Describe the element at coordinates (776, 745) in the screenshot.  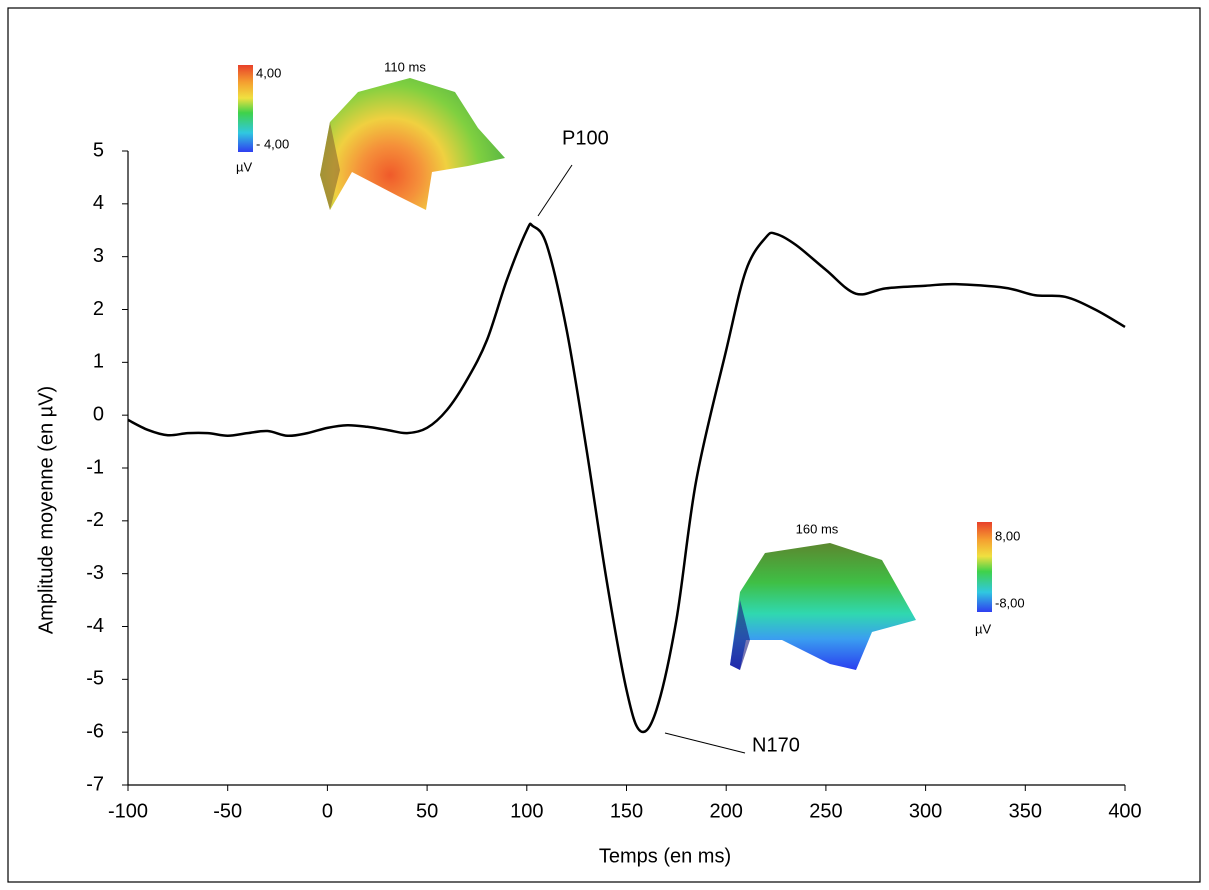
I see `annotation: N170` at that location.